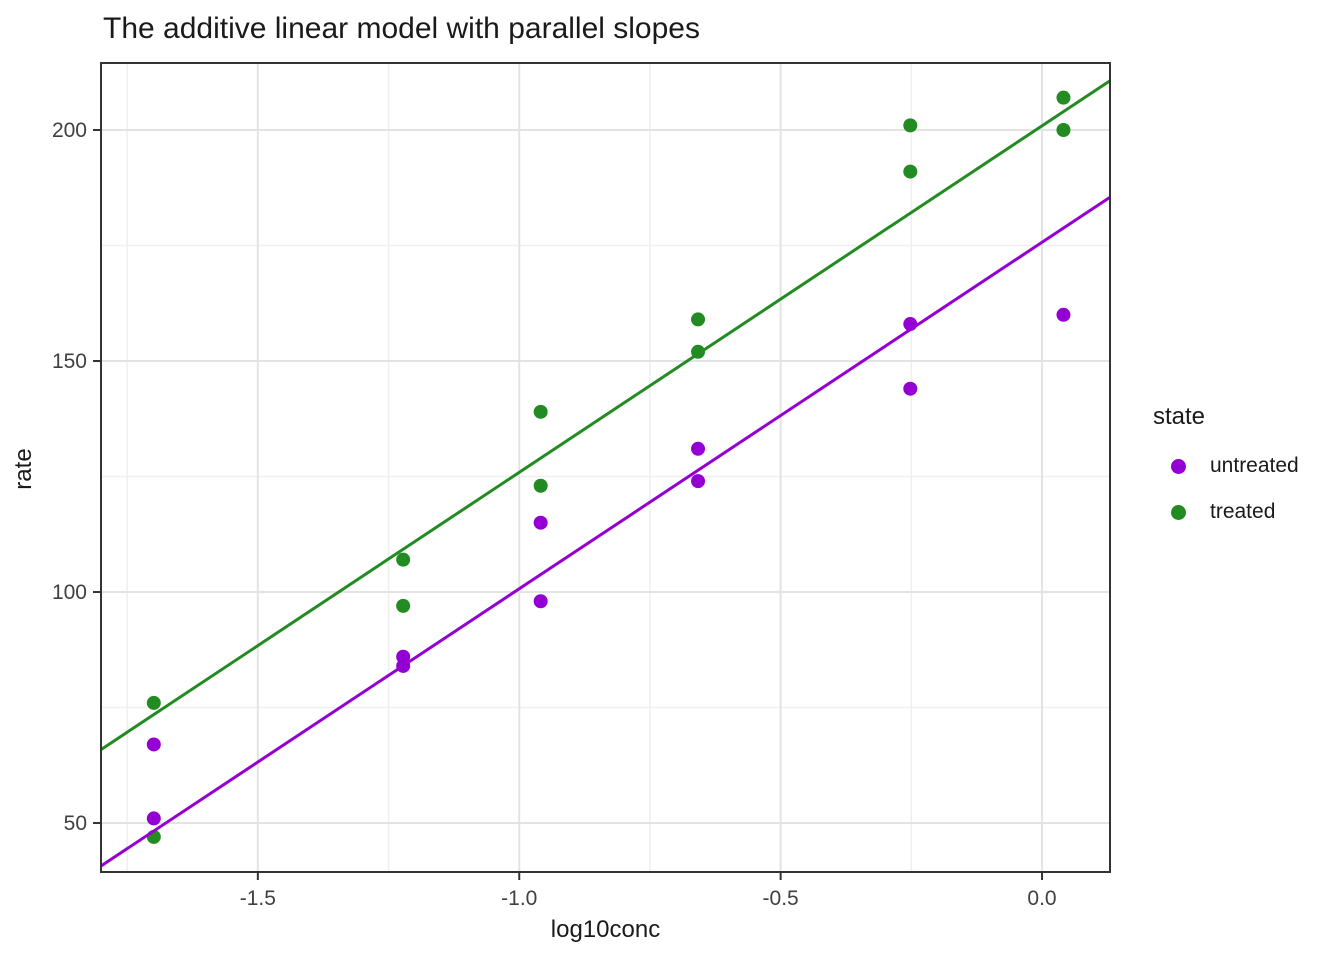 This screenshot has width=1344, height=960. I want to click on legend-item-untreated: untreated, so click(1248, 466).